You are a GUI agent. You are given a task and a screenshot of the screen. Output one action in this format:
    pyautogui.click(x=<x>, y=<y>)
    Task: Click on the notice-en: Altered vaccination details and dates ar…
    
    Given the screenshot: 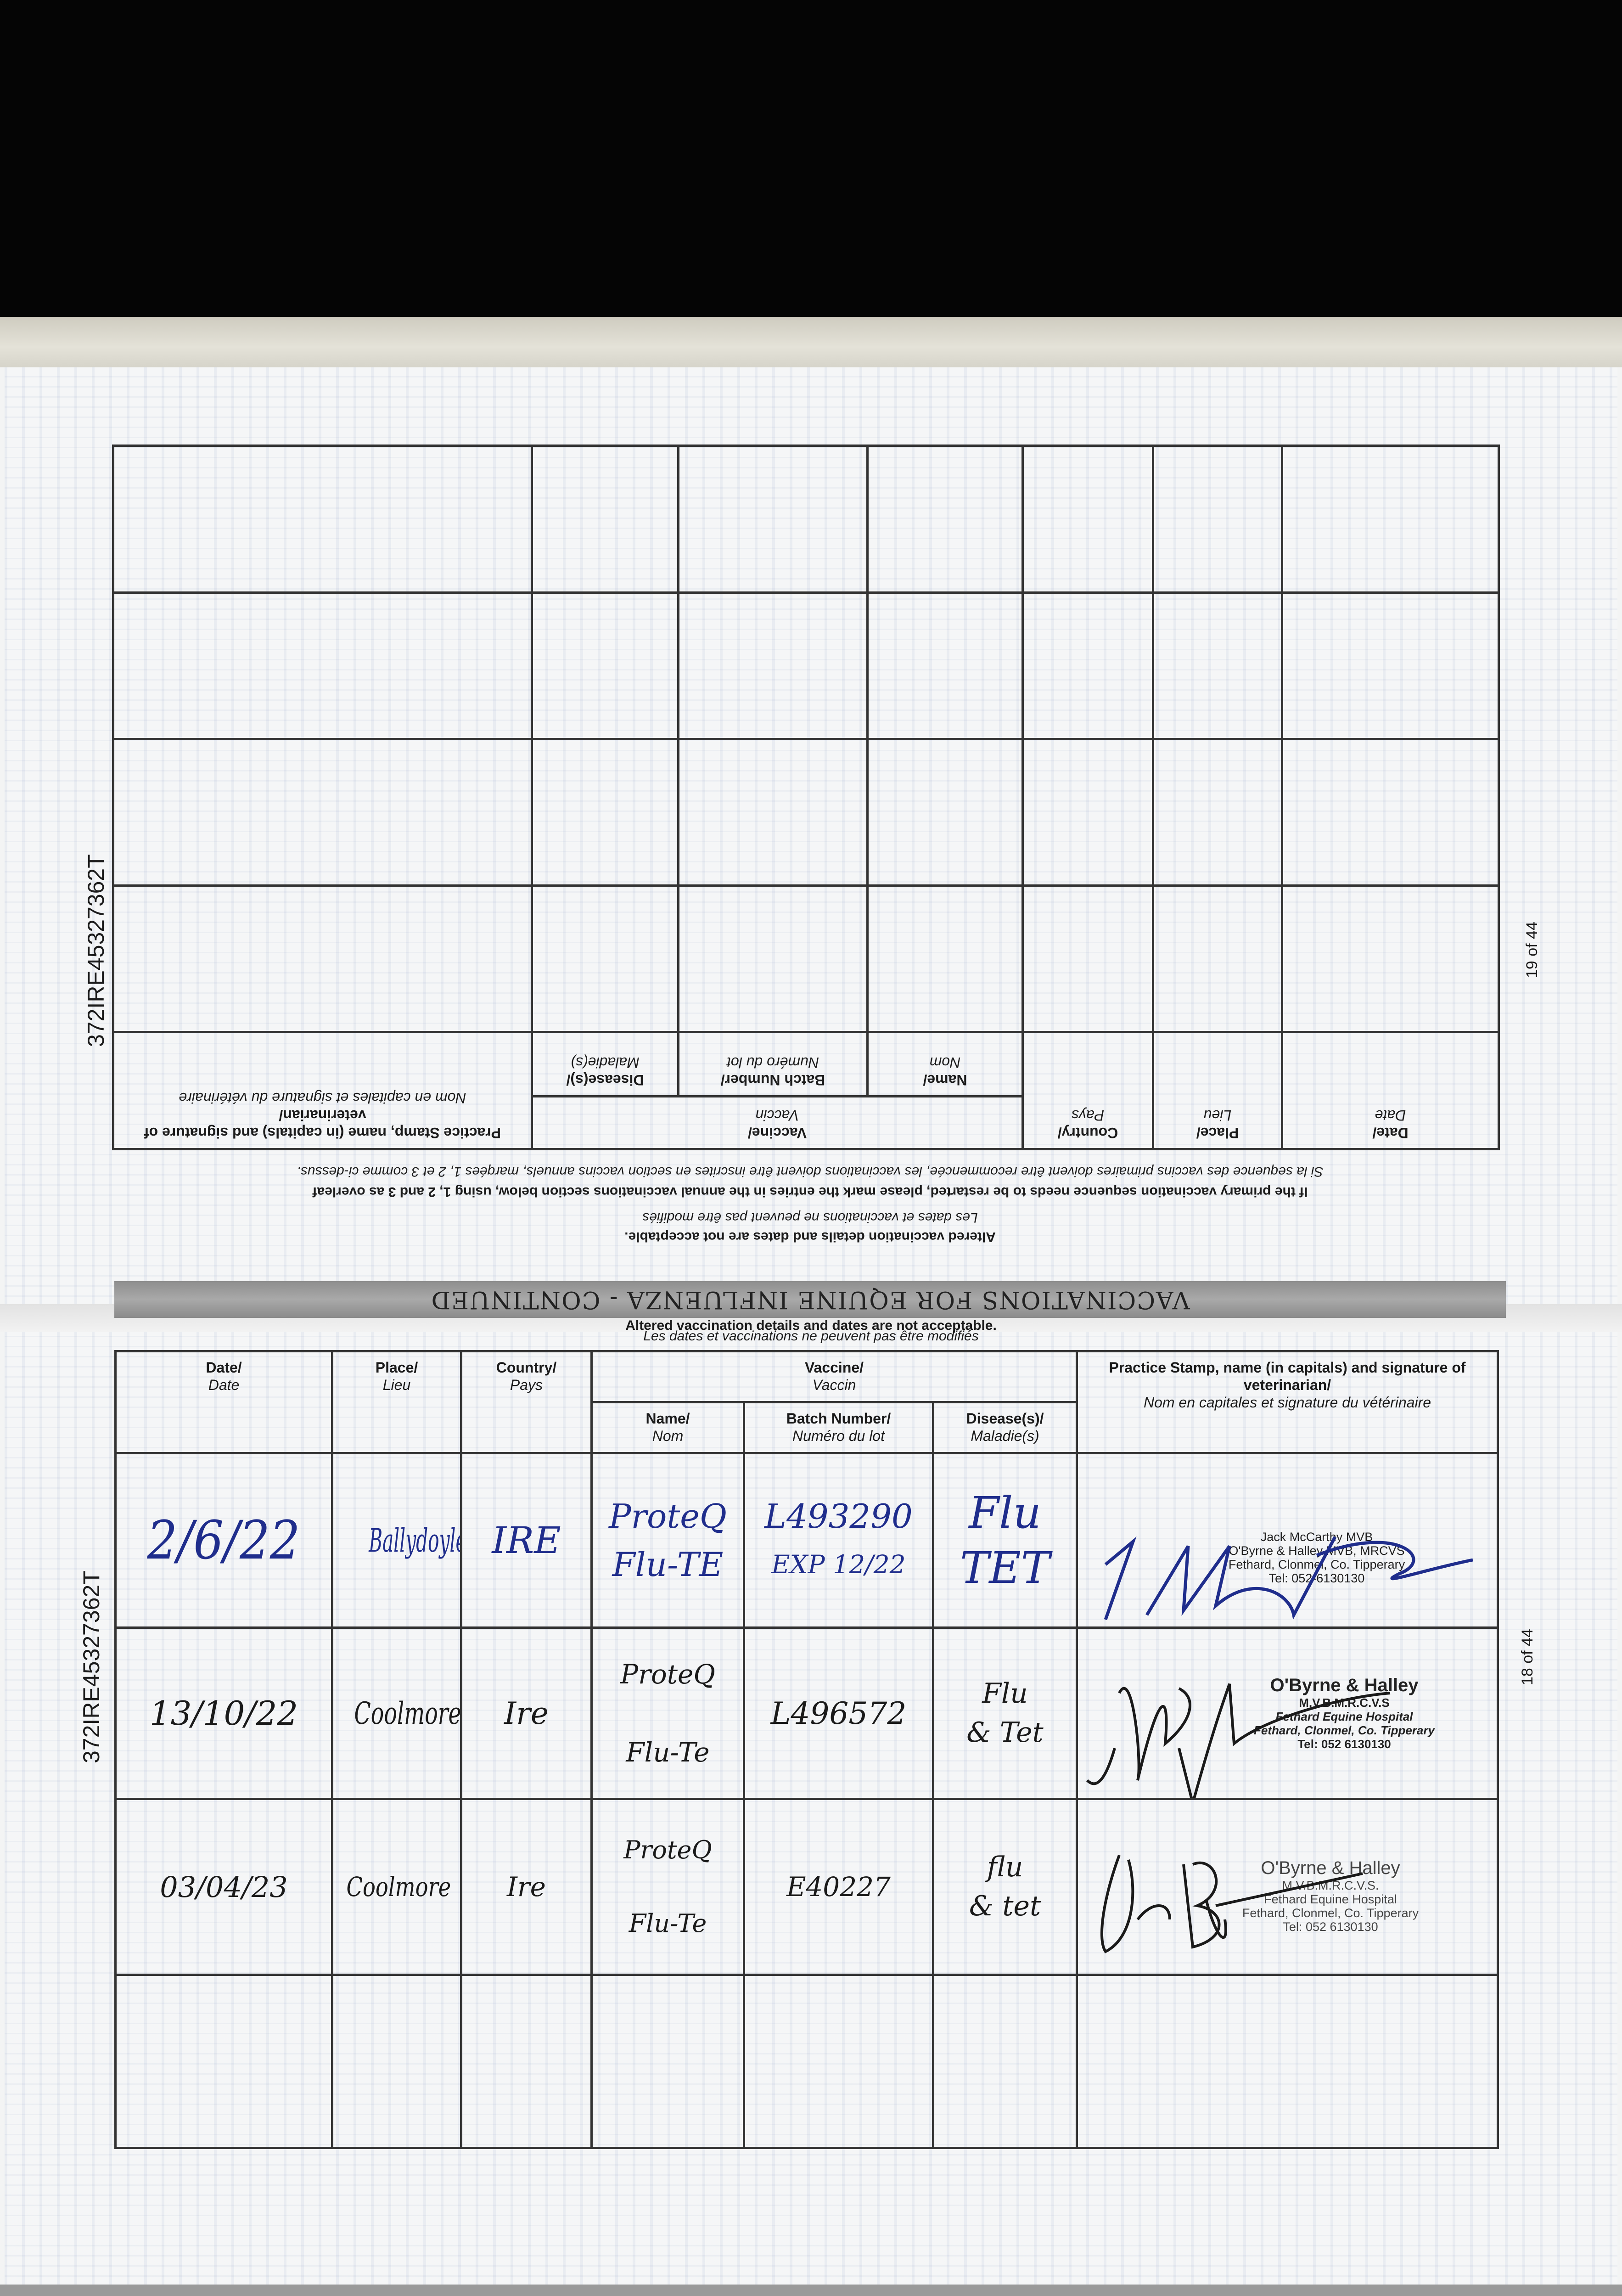 What is the action you would take?
    pyautogui.click(x=810, y=1236)
    